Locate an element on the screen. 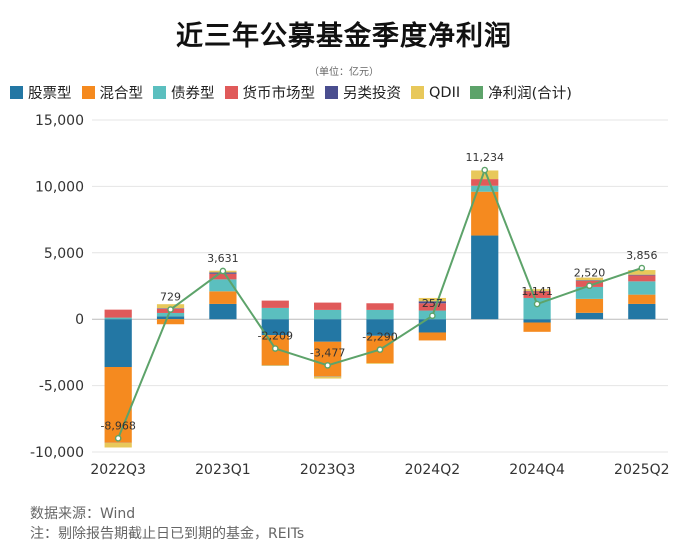  x-tick-label: 2023Q3 is located at coordinates (328, 470).